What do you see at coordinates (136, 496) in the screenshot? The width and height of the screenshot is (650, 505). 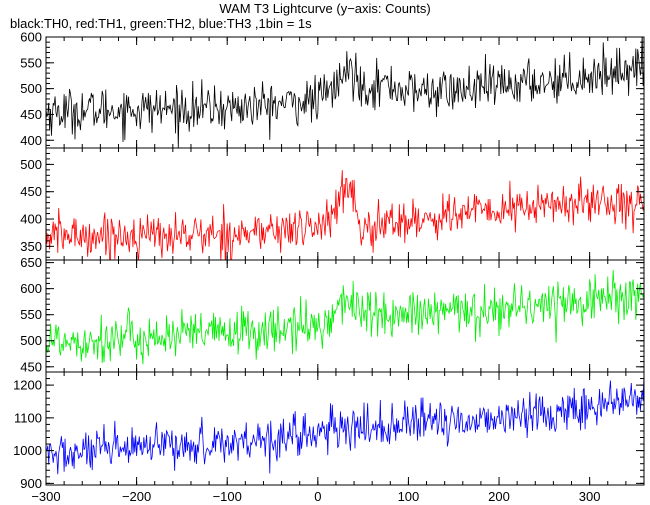 I see `x-tick-label: −200` at bounding box center [136, 496].